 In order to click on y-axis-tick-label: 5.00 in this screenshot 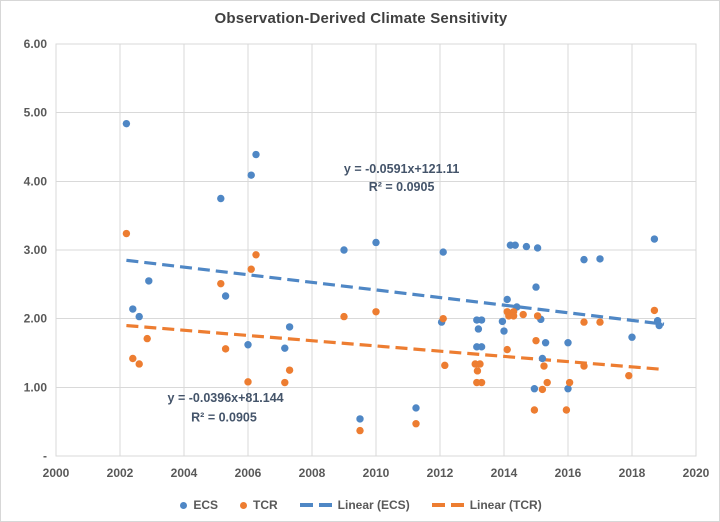, I will do `click(36, 113)`.